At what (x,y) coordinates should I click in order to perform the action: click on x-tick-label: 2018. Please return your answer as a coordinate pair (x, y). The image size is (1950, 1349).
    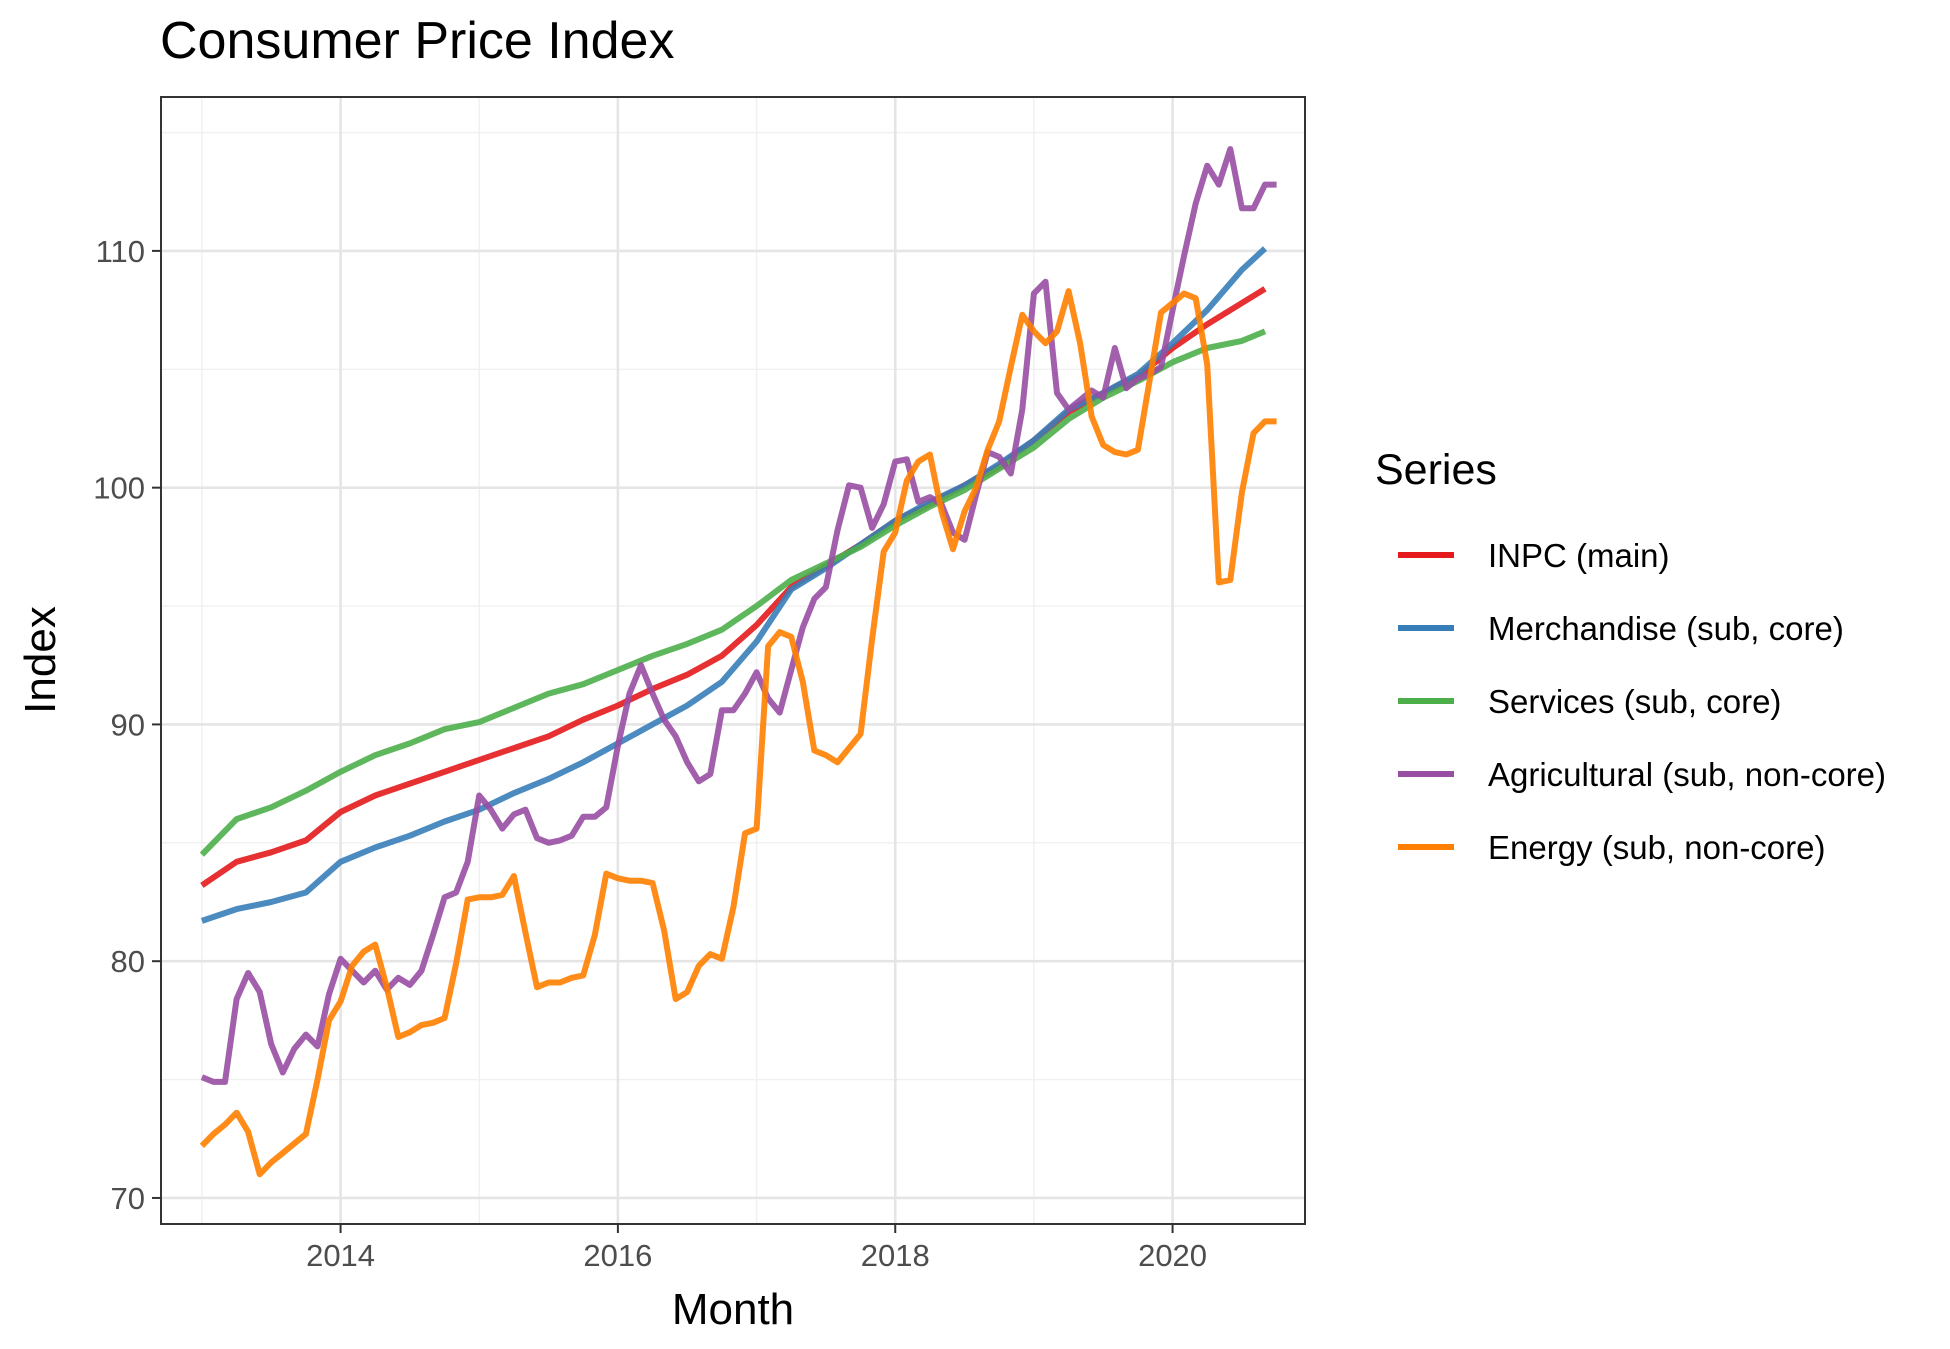
    Looking at the image, I should click on (895, 1255).